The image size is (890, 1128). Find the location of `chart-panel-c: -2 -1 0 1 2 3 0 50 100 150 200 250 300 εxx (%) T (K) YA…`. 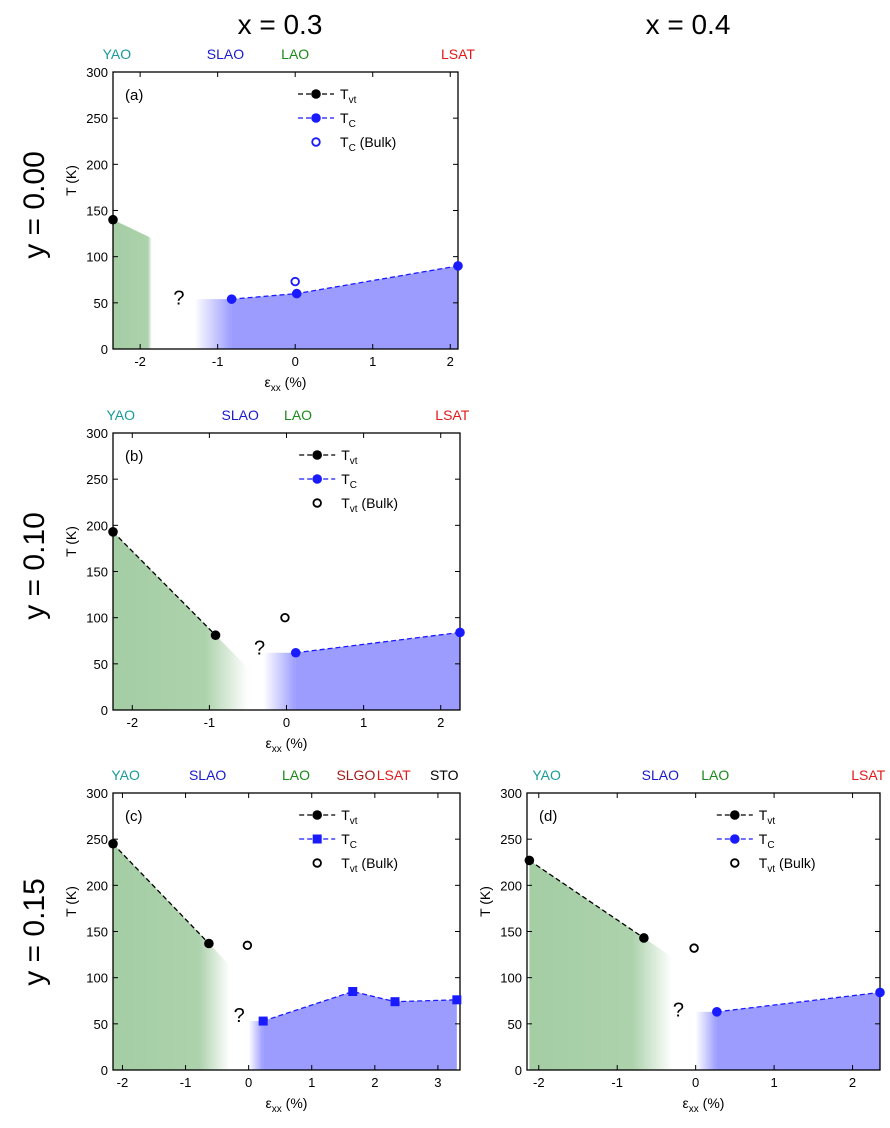

chart-panel-c: -2 -1 0 1 2 3 0 50 100 150 200 250 300 εxx (%) T (K) YA… is located at coordinates (262, 941).